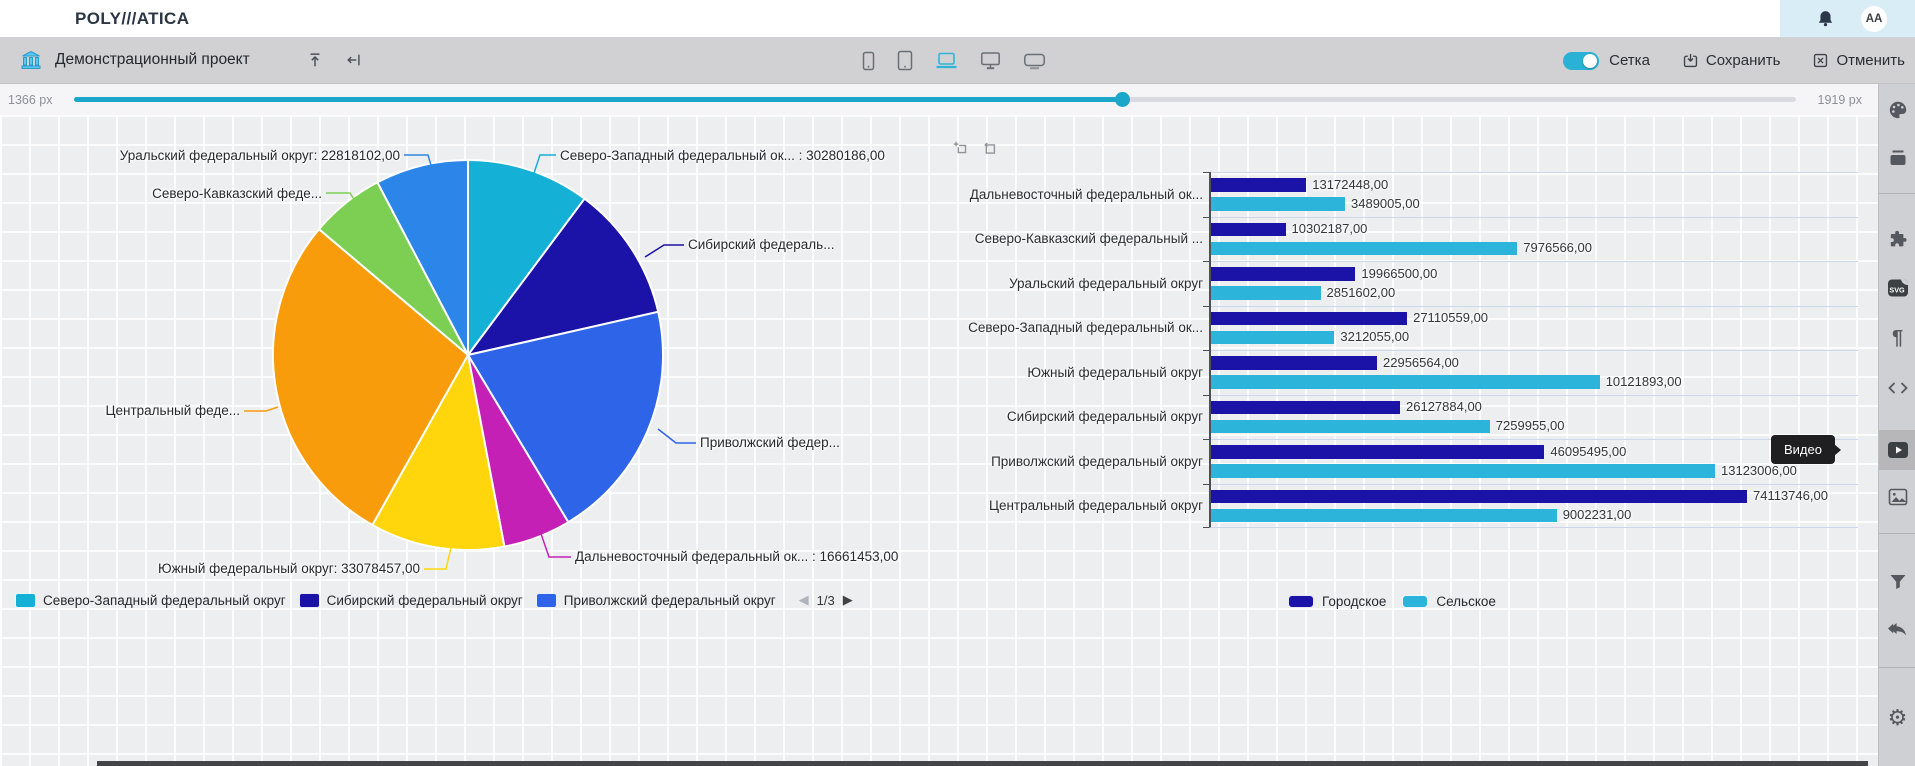 The height and width of the screenshot is (766, 1915). I want to click on bar-legend: Городское Сельское, so click(1392, 601).